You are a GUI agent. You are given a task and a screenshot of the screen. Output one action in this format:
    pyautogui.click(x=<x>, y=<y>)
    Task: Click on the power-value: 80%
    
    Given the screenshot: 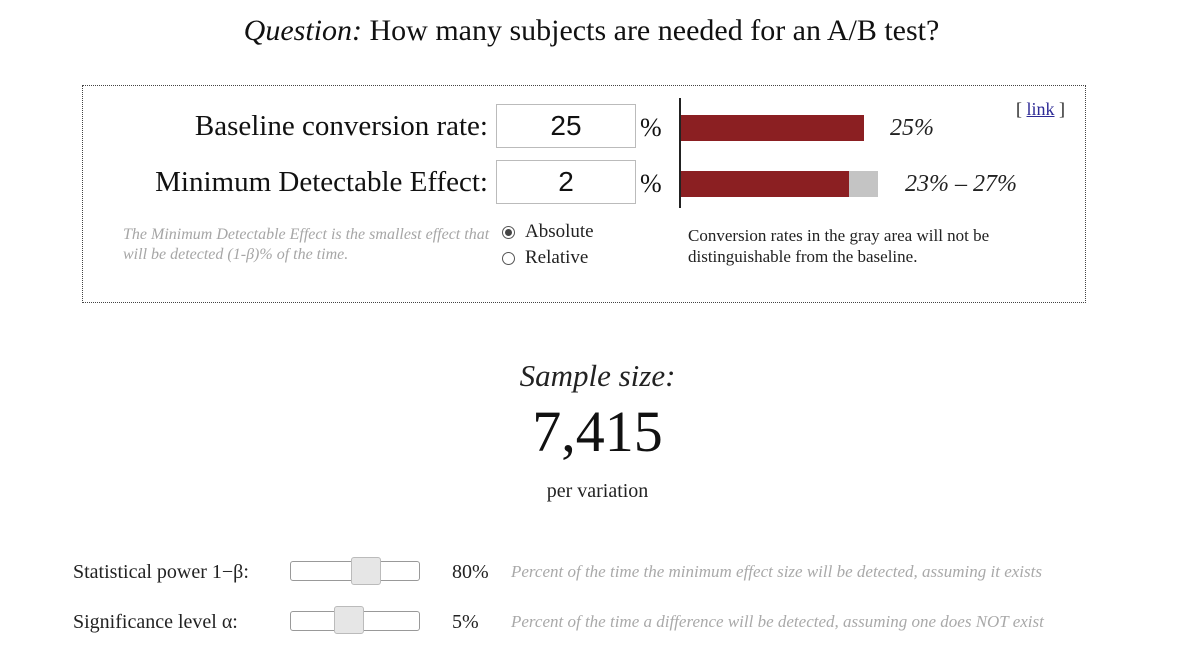 What is the action you would take?
    pyautogui.click(x=470, y=572)
    